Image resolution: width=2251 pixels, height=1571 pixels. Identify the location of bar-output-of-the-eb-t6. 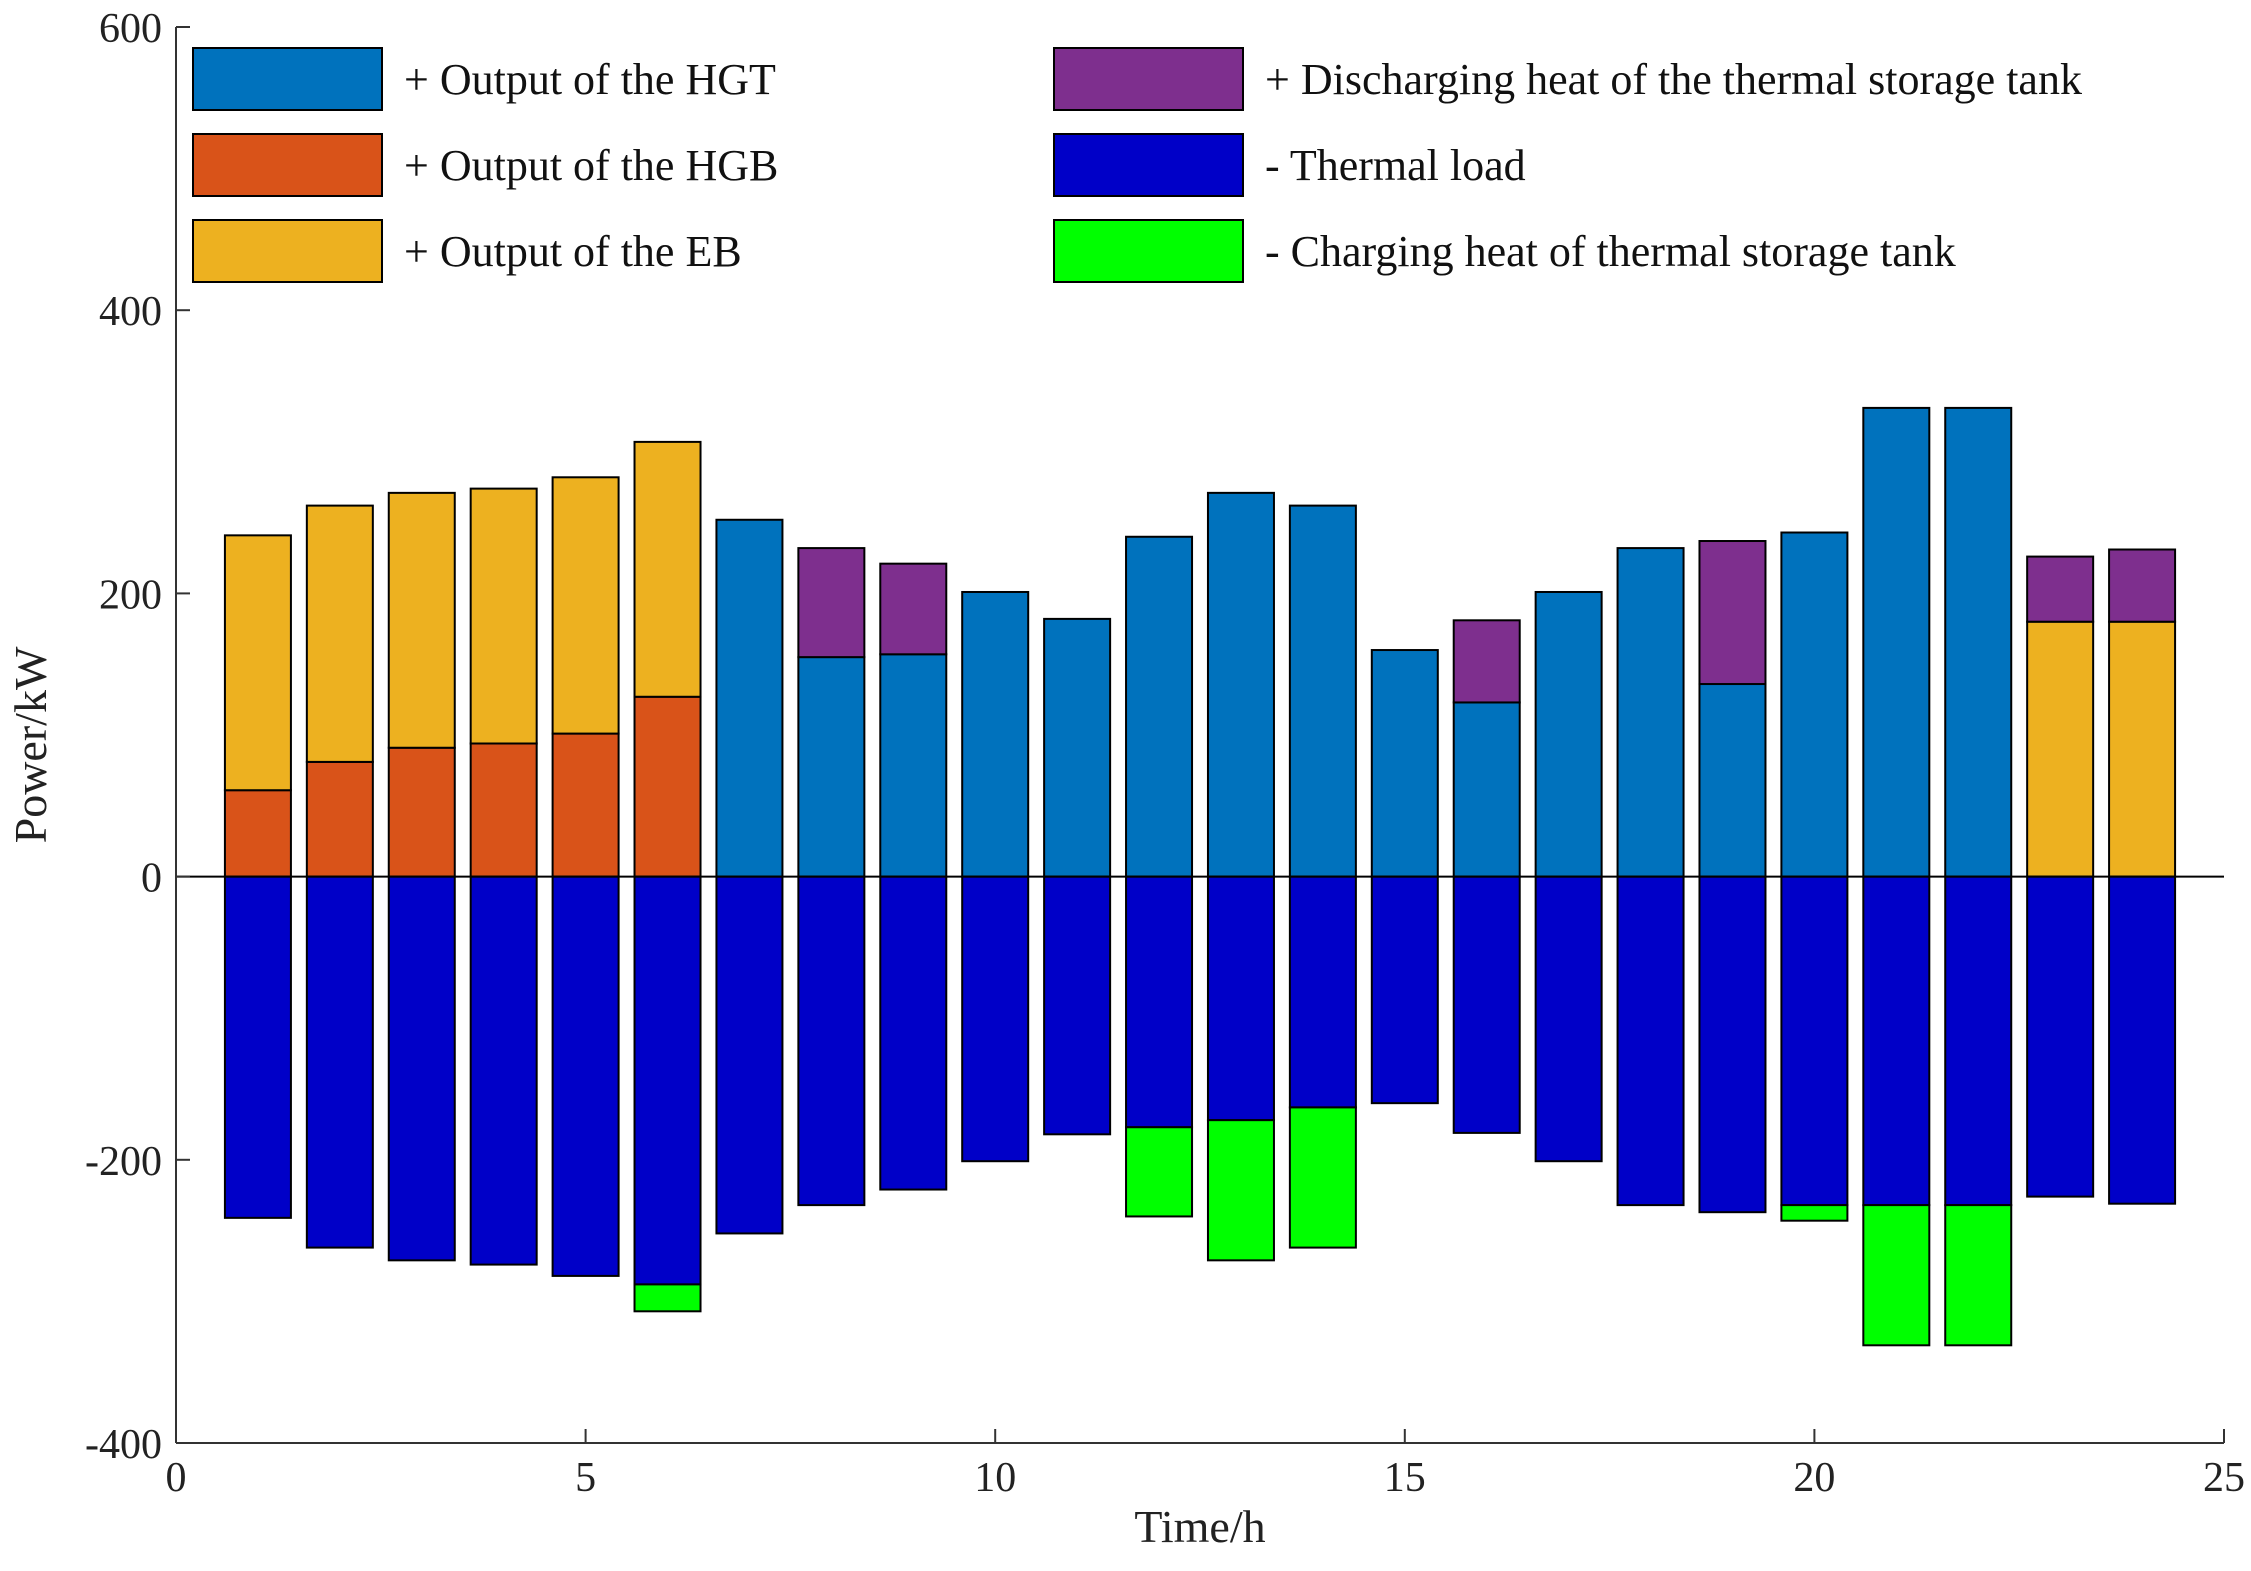
(667, 569).